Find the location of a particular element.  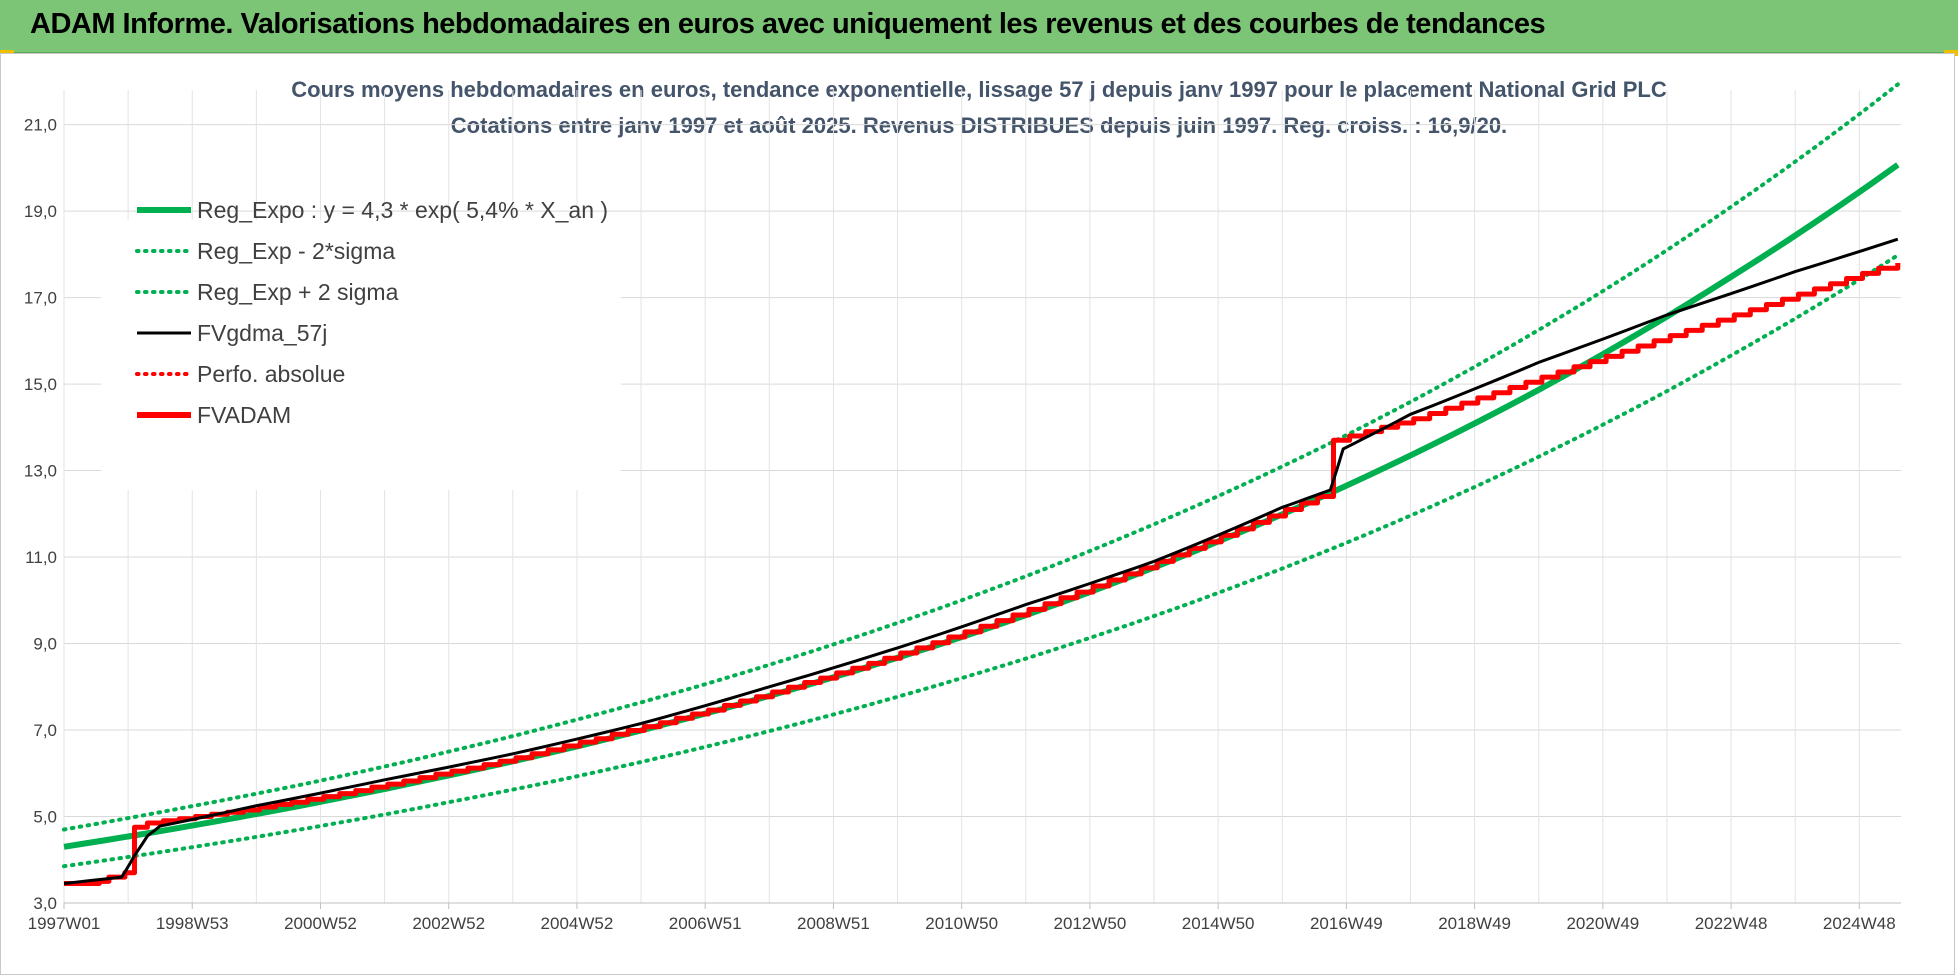

x-tick-label: 1998W53 is located at coordinates (192, 923).